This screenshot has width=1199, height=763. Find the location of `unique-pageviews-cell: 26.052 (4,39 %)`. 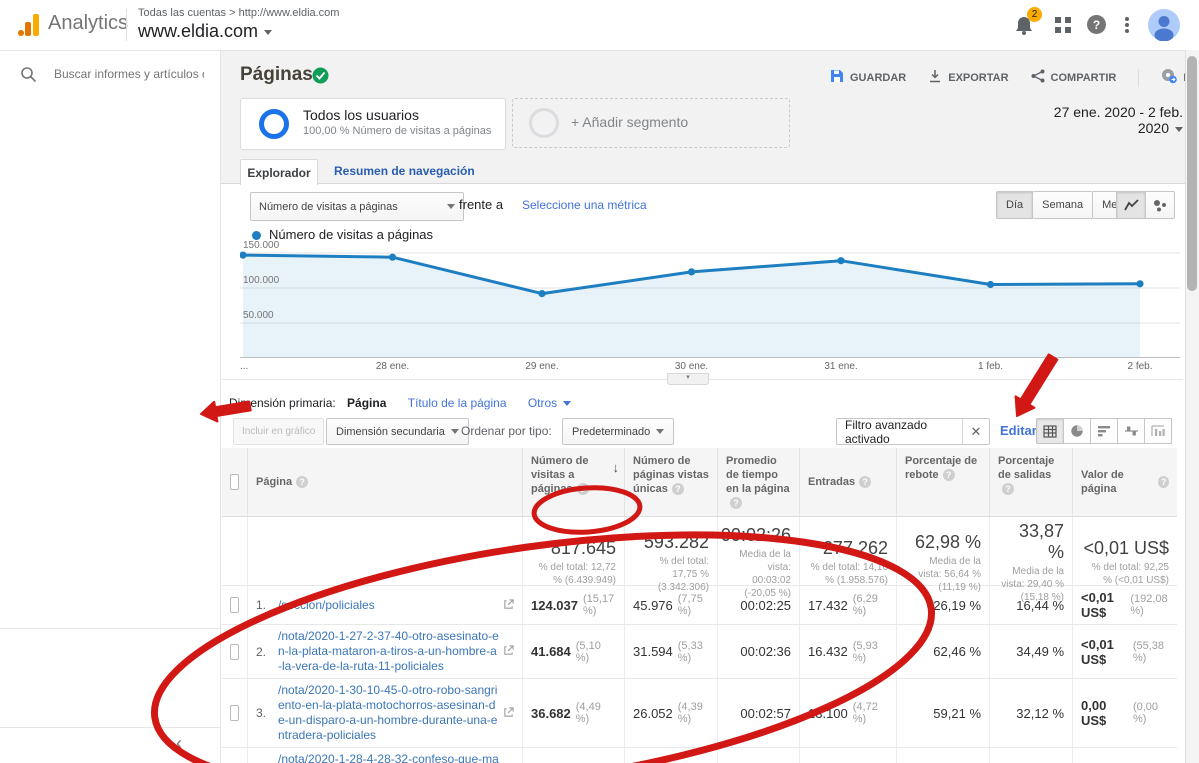

unique-pageviews-cell: 26.052 (4,39 %) is located at coordinates (671, 713).